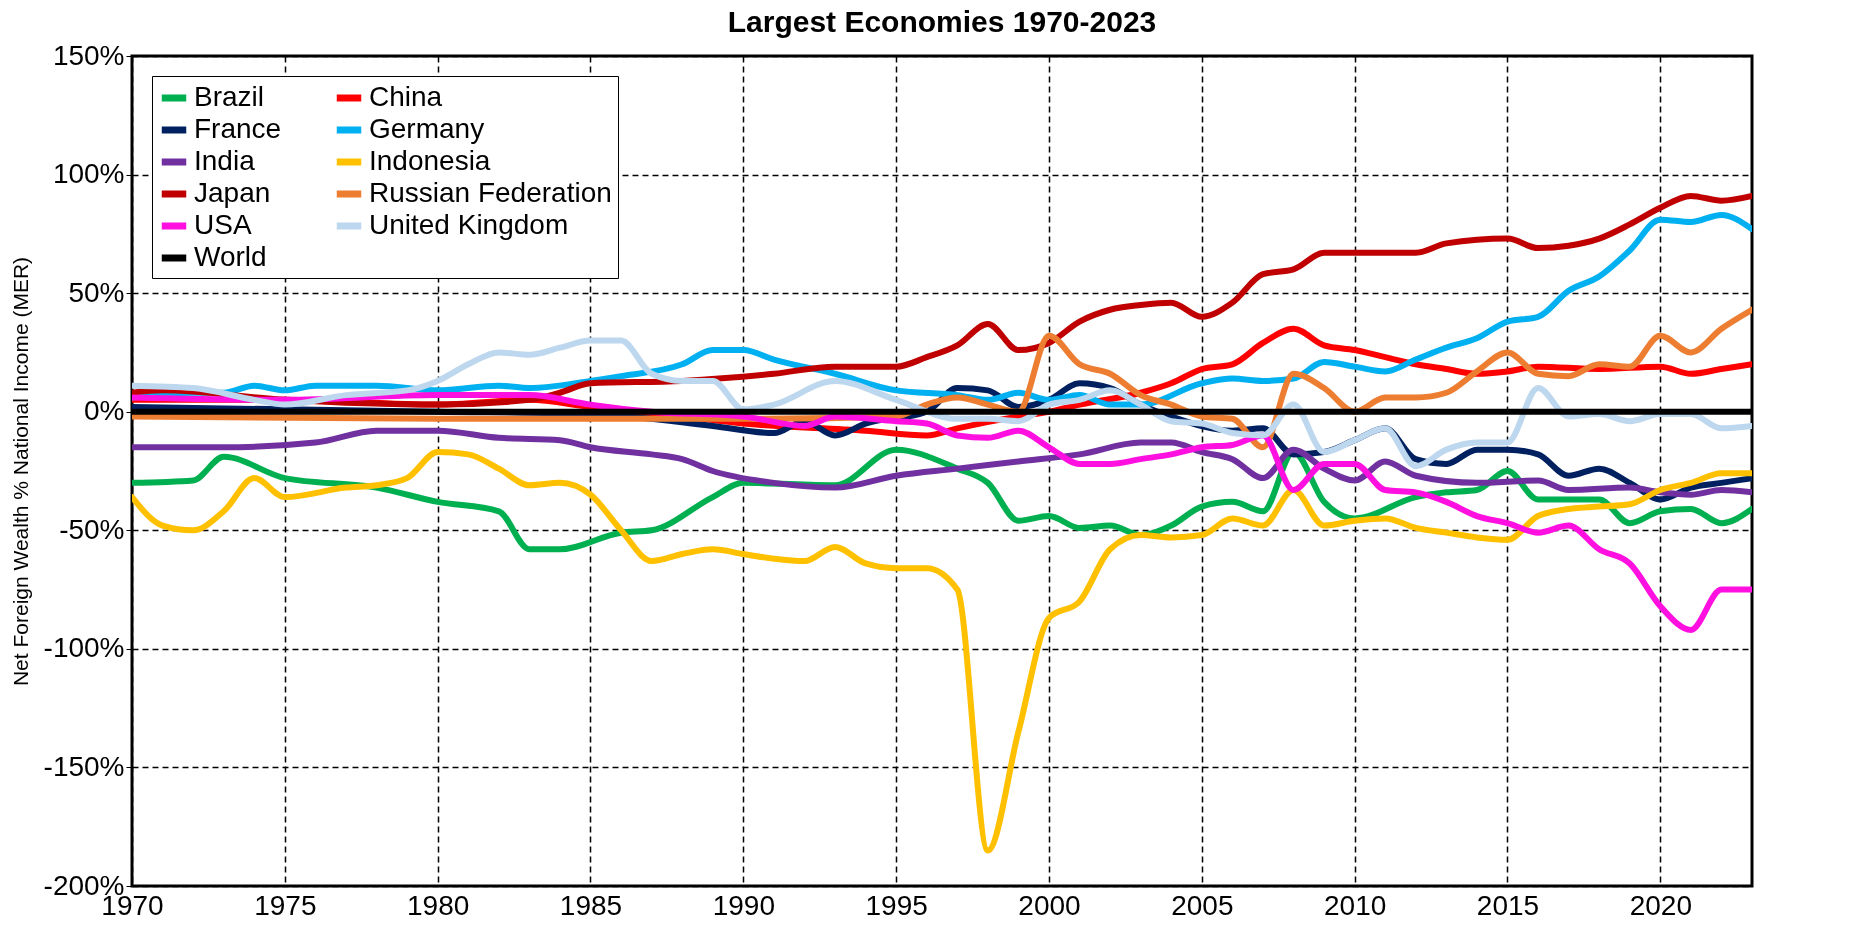  What do you see at coordinates (229, 96) in the screenshot?
I see `legend-label: Brazil` at bounding box center [229, 96].